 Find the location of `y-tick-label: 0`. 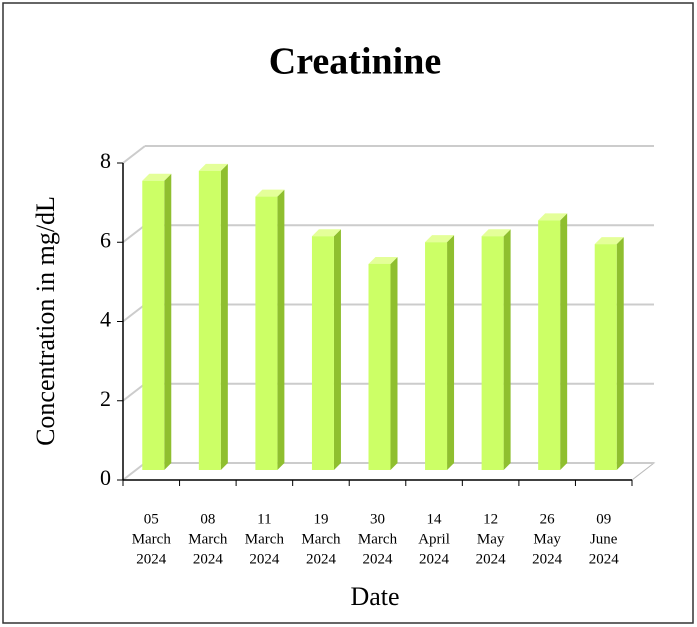

y-tick-label: 0 is located at coordinates (105, 477).